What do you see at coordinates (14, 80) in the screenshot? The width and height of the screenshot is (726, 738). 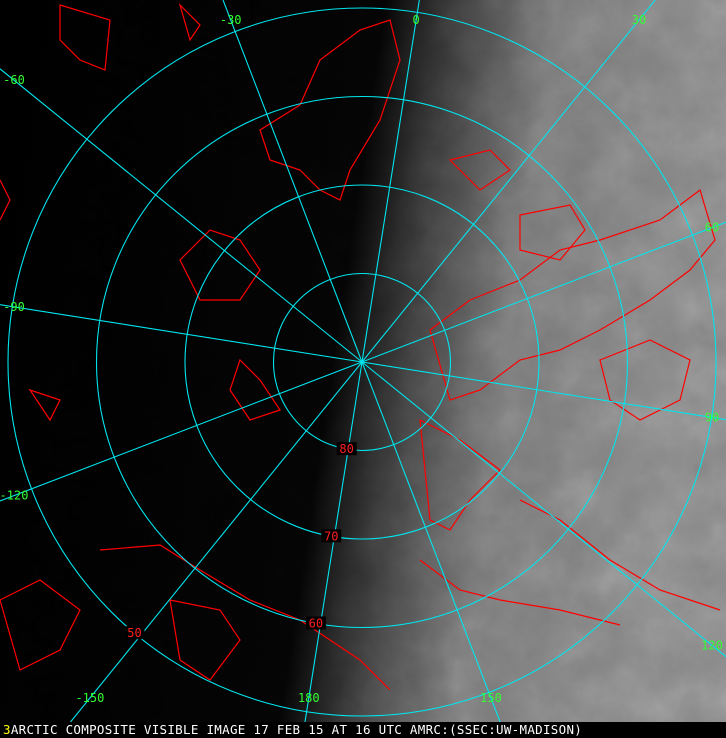 I see `meridian-label: -60` at bounding box center [14, 80].